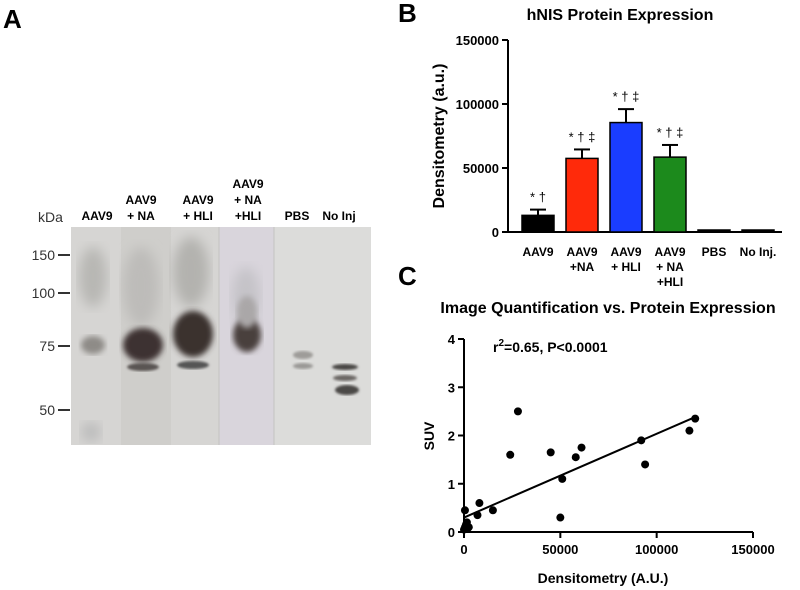 This screenshot has height=590, width=800. Describe the element at coordinates (620, 15) in the screenshot. I see `chart-b-title: hNIS Protein Expression` at that location.